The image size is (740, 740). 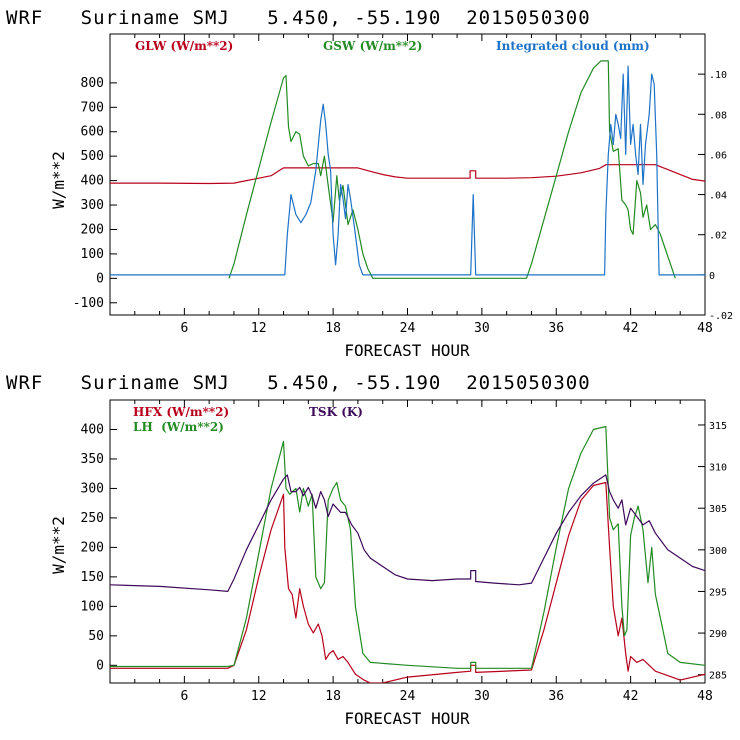 What do you see at coordinates (92, 518) in the screenshot?
I see `bot-y-tick-label: 250` at bounding box center [92, 518].